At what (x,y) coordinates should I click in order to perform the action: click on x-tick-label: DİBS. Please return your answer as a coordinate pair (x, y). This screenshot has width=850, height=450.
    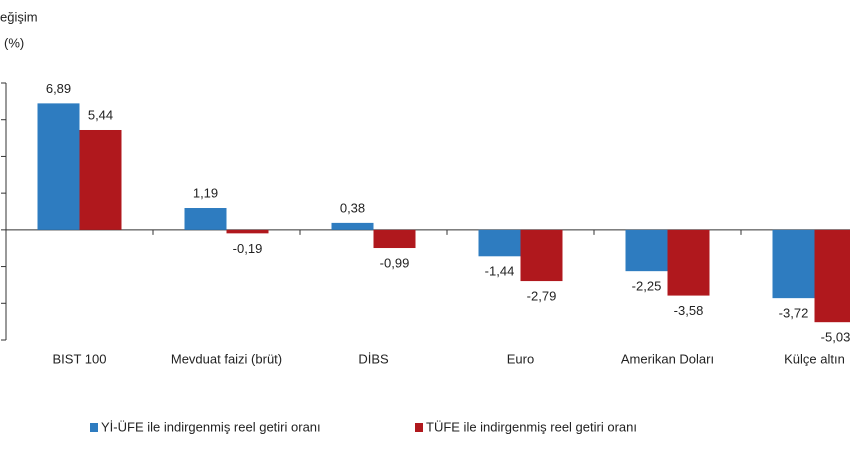
    Looking at the image, I should click on (373, 358).